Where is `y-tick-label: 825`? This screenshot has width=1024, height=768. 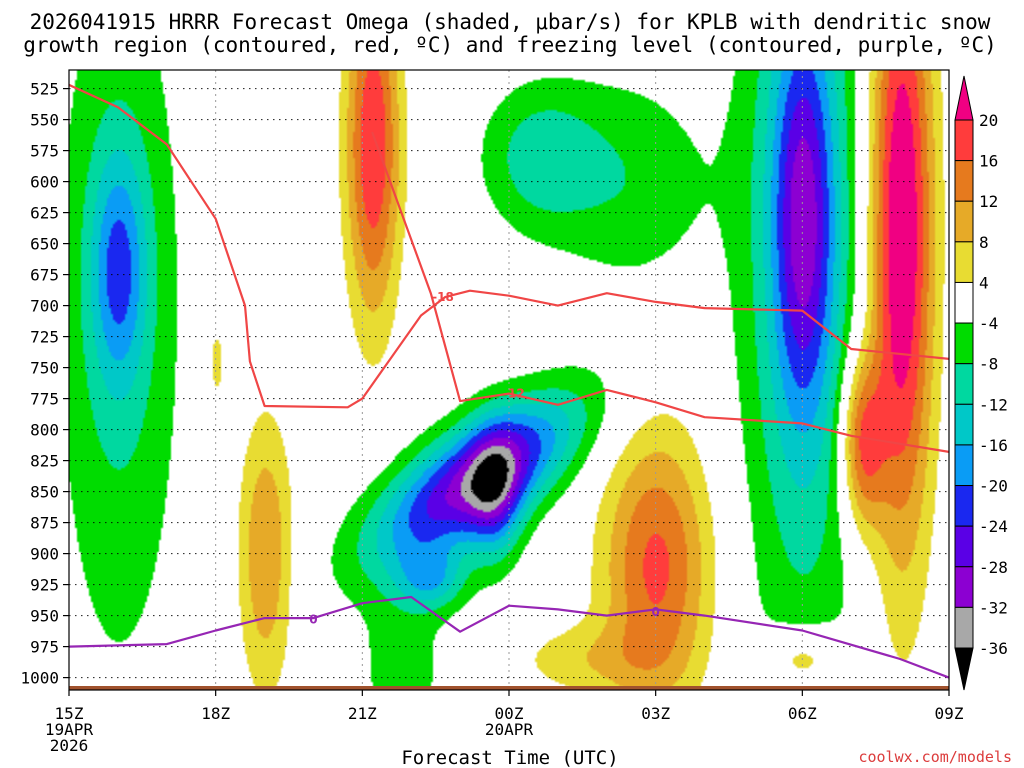 y-tick-label: 825 is located at coordinates (44, 461).